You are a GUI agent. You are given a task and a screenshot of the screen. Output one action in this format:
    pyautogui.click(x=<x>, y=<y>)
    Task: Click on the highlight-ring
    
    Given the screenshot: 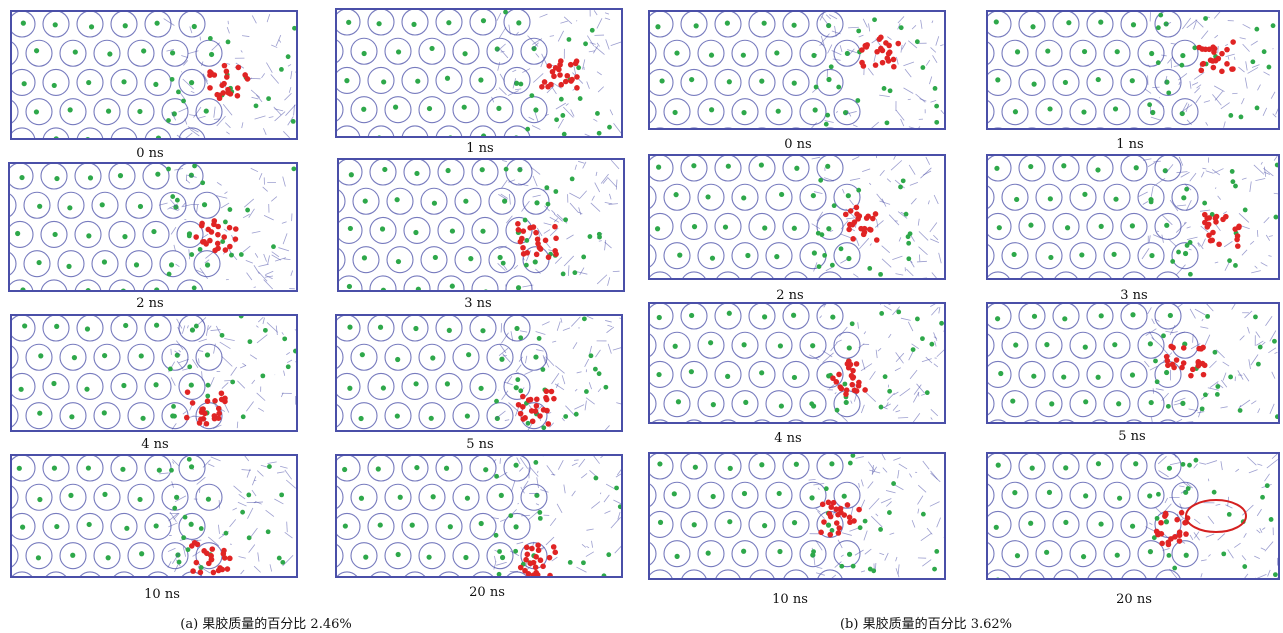 What is the action you would take?
    pyautogui.click(x=1216, y=516)
    